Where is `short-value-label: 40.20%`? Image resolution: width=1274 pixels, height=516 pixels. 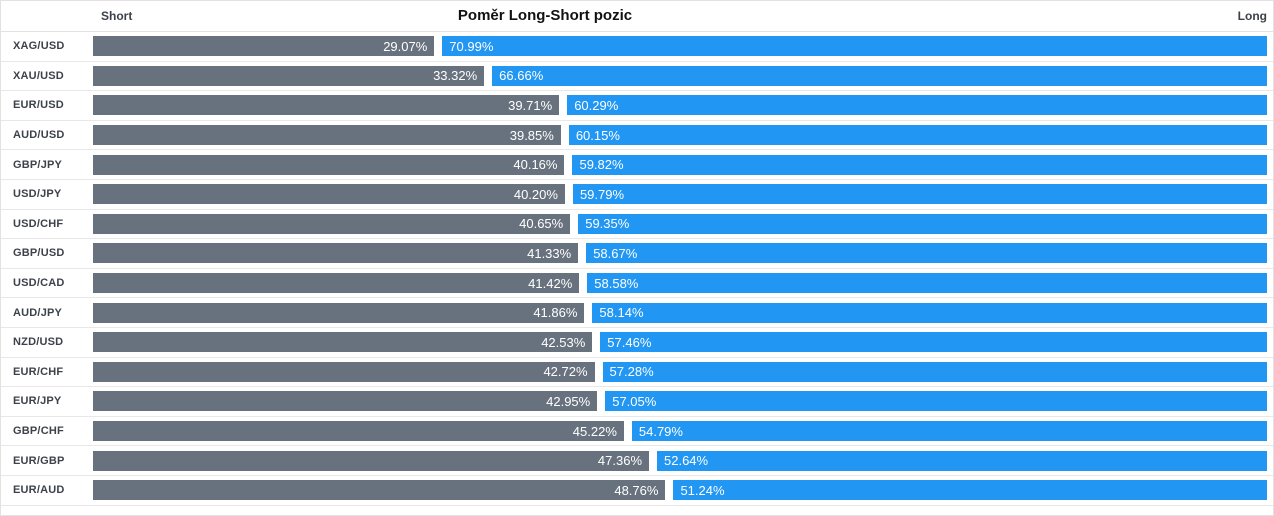
short-value-label: 40.20% is located at coordinates (535, 194).